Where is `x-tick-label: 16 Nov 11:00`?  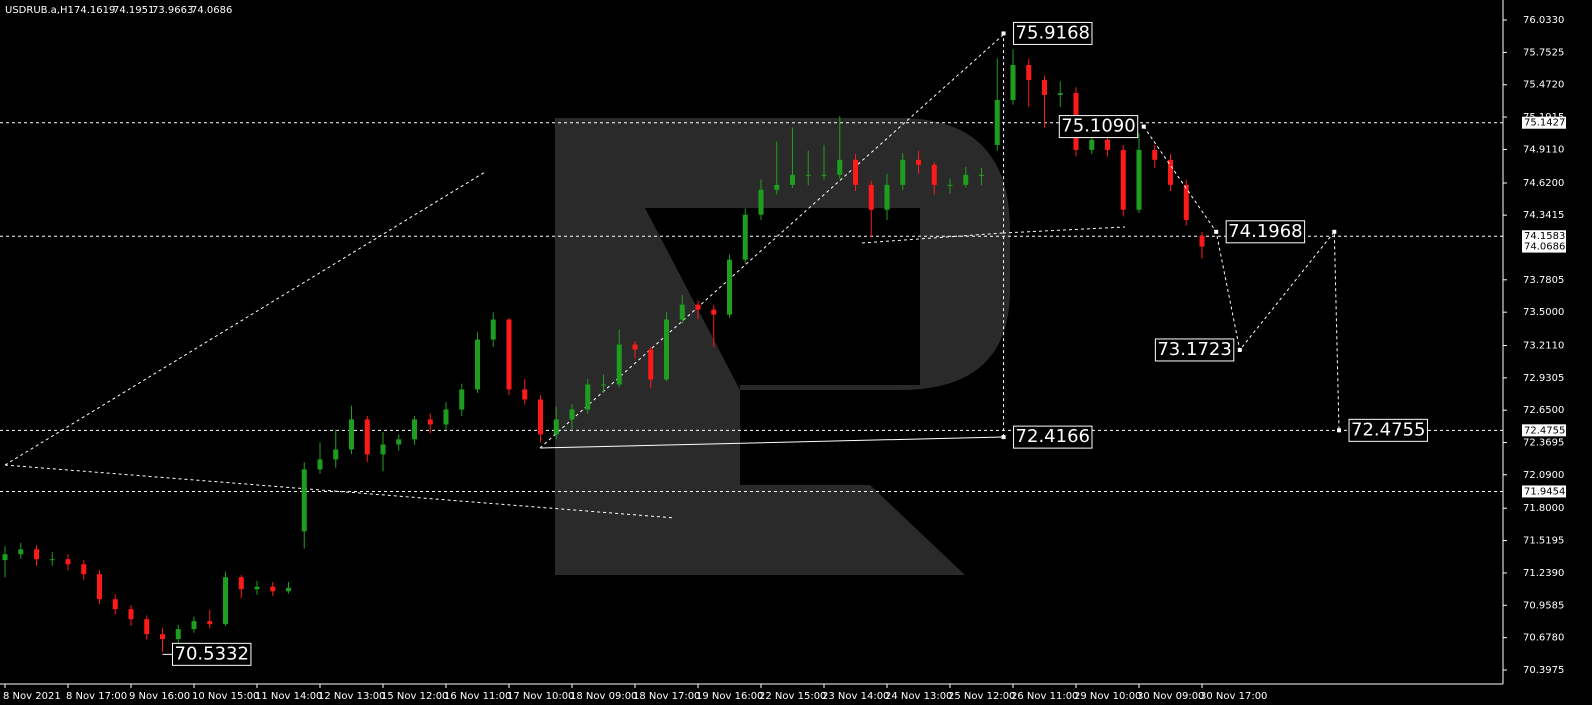
x-tick-label: 16 Nov 11:00 is located at coordinates (477, 696).